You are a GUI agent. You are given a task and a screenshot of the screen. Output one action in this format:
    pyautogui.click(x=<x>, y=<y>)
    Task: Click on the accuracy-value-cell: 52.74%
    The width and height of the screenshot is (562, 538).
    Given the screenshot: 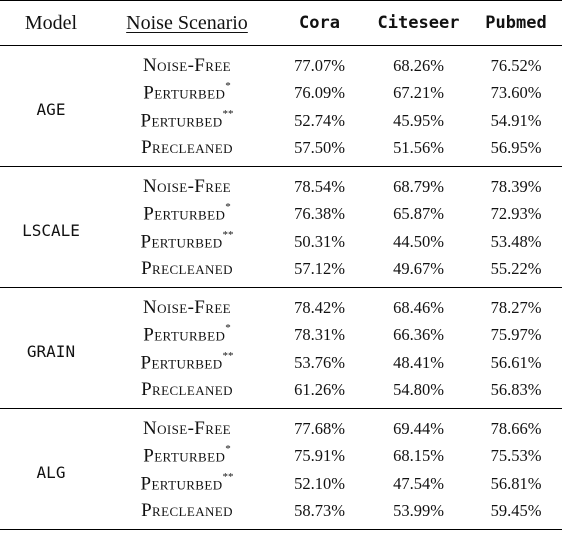 What is the action you would take?
    pyautogui.click(x=319, y=120)
    